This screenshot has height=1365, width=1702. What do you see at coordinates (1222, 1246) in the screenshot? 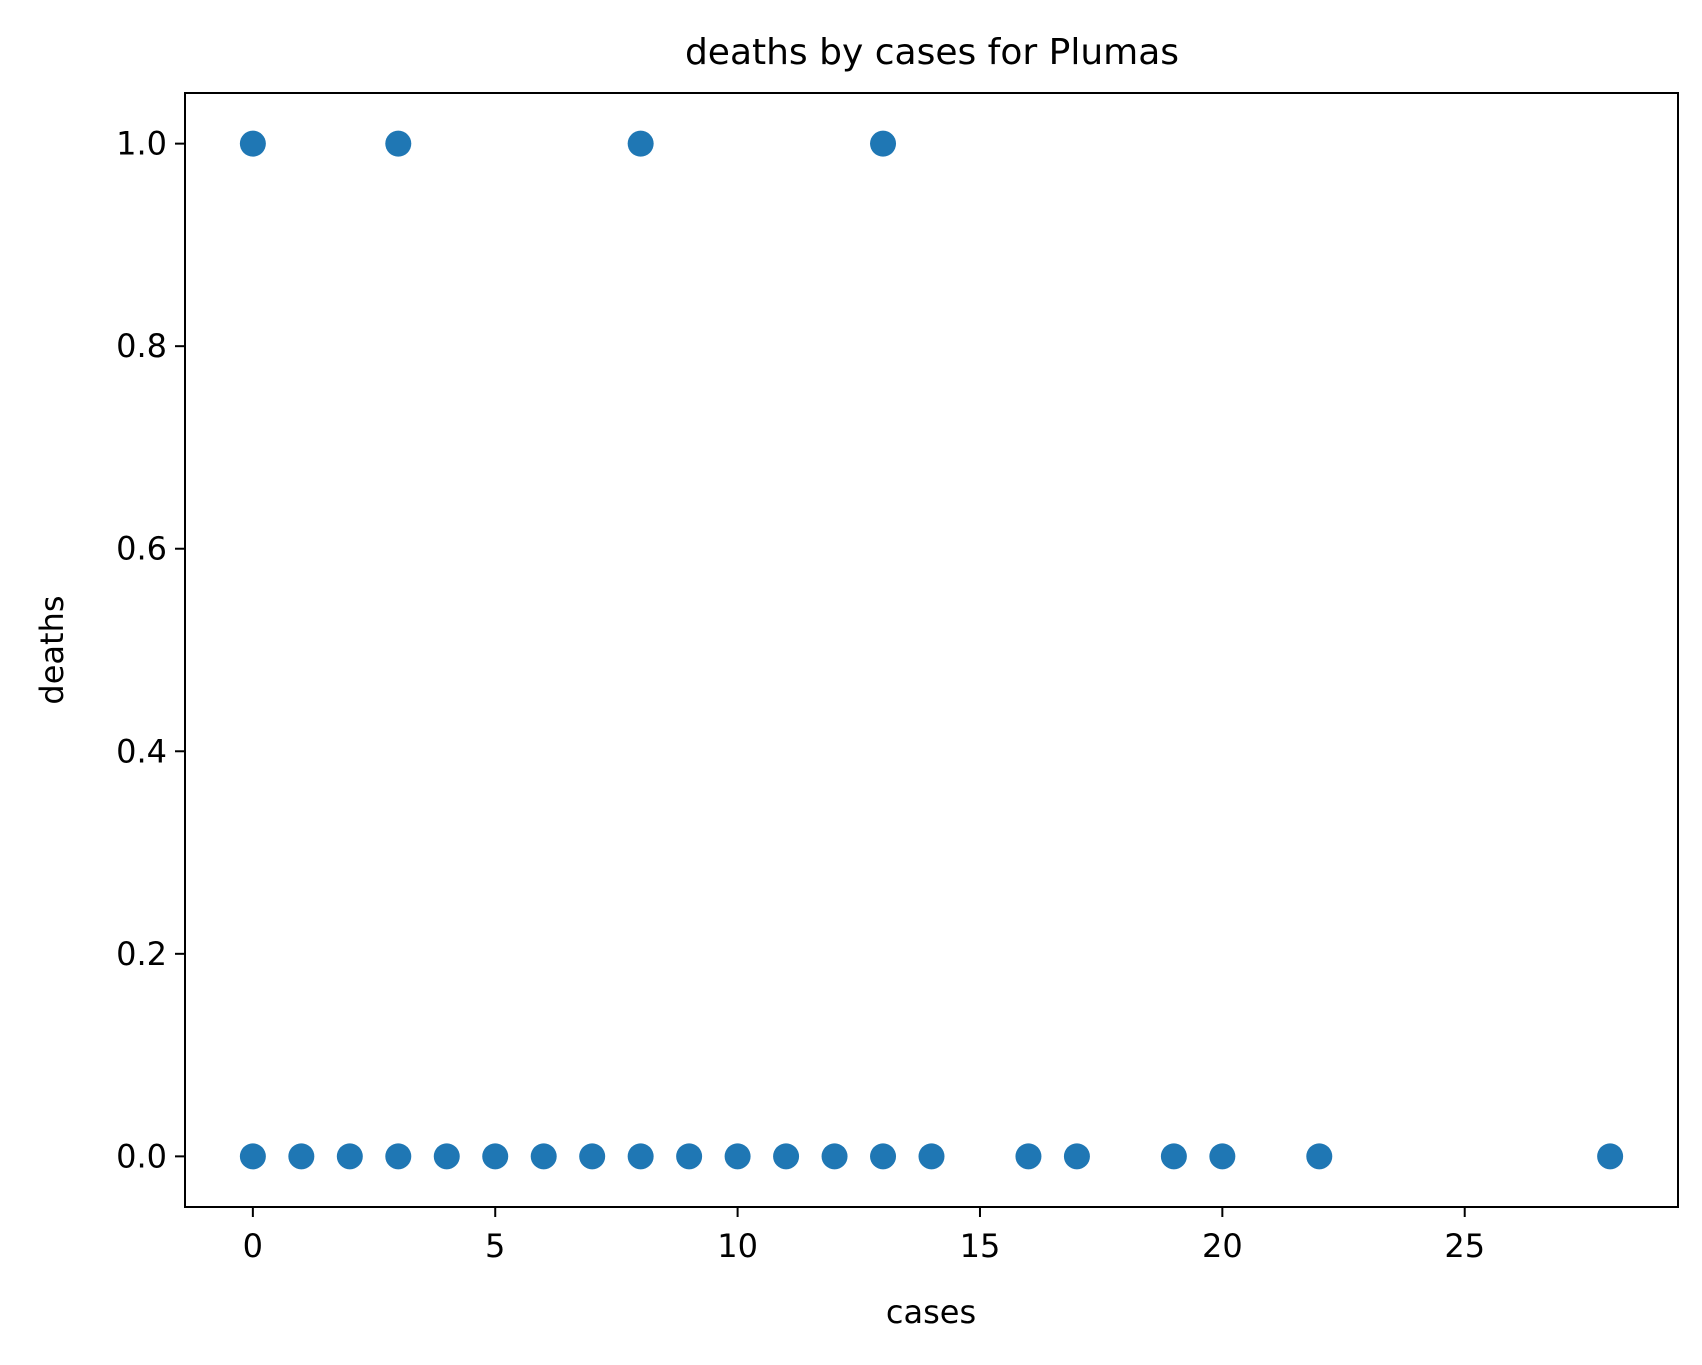
I see `x-tick-label: 20` at bounding box center [1222, 1246].